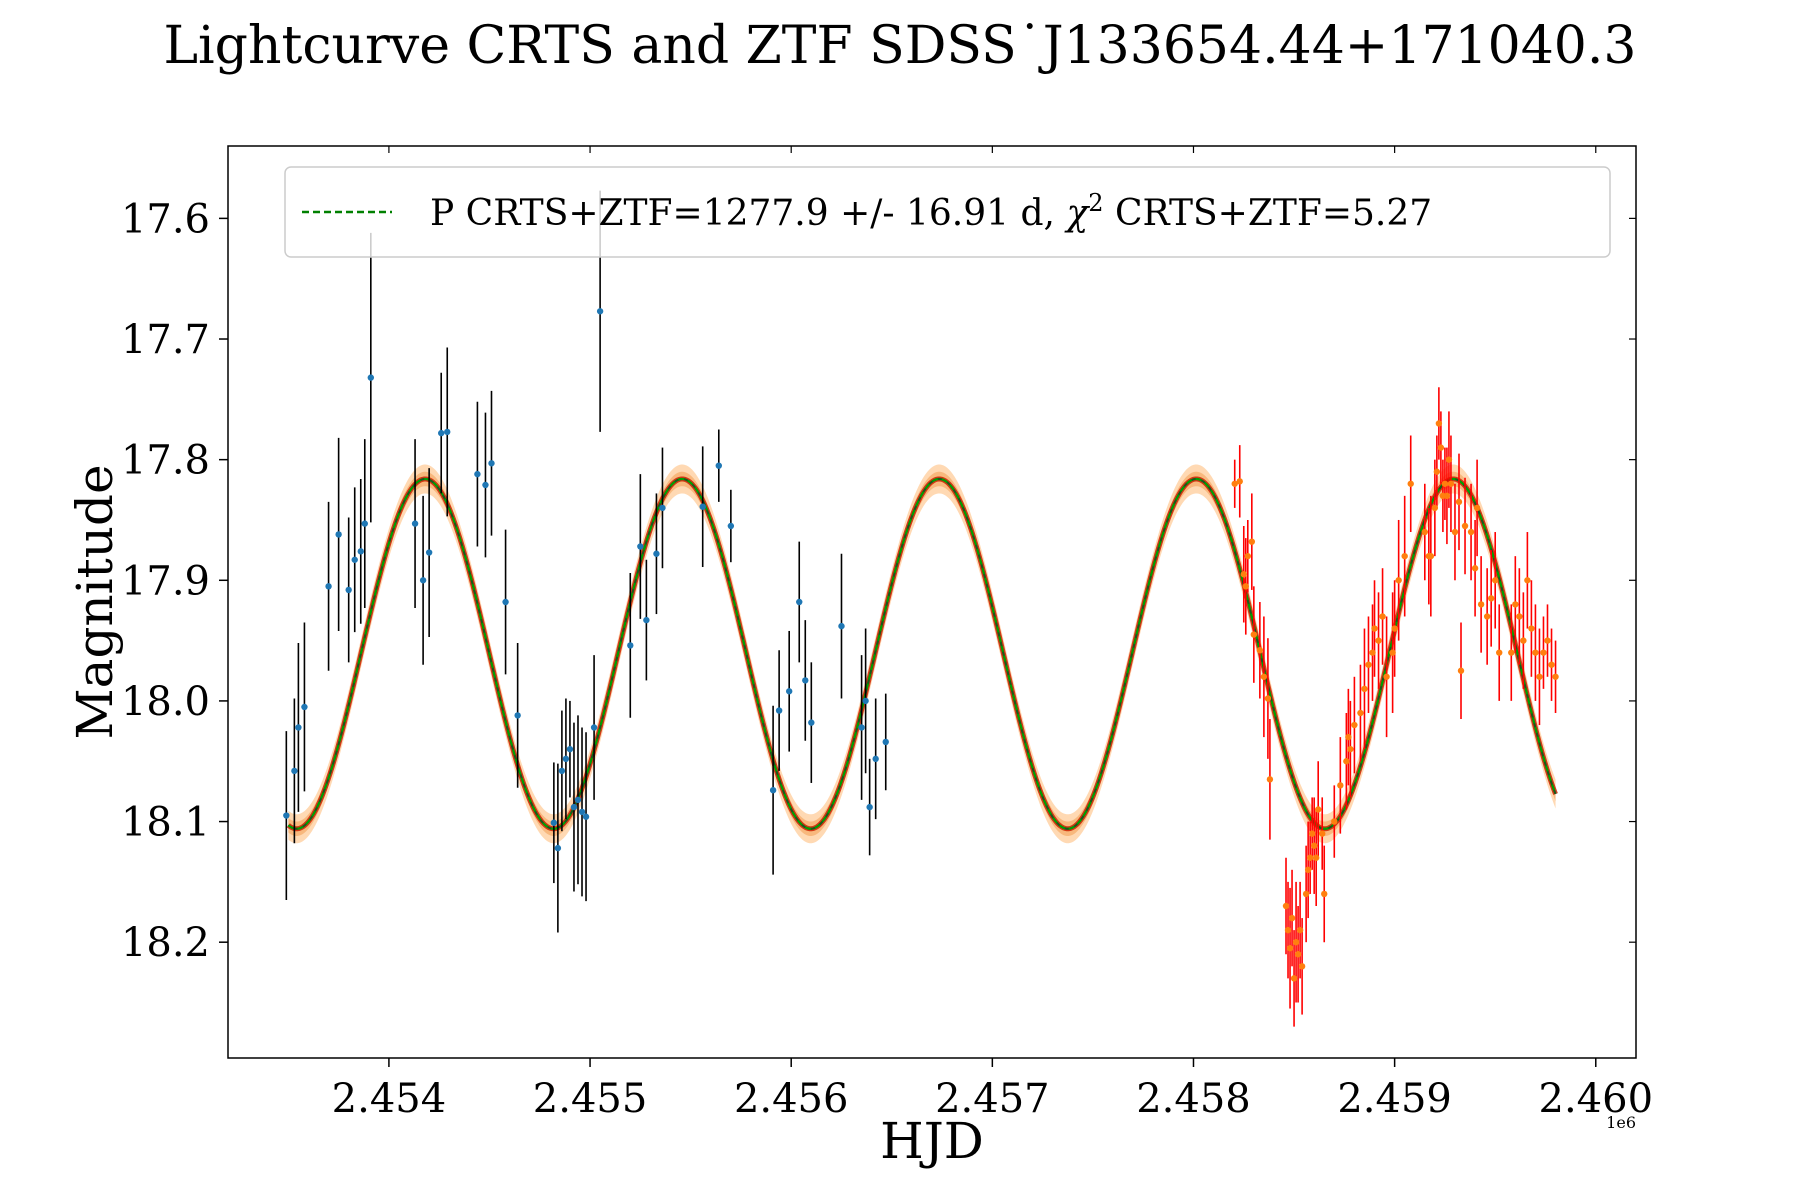  Describe the element at coordinates (165, 943) in the screenshot. I see `y-tick-label: 18.2` at that location.